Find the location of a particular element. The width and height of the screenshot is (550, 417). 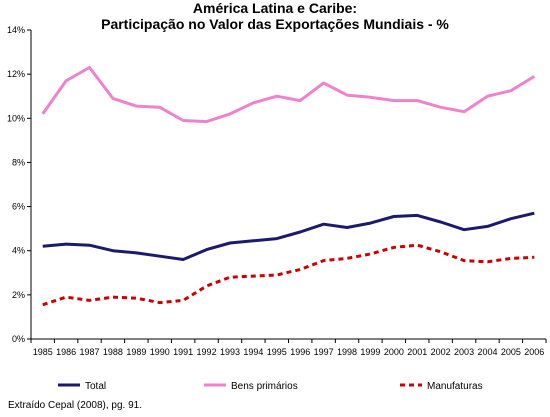

y-tick-label: 10% is located at coordinates (16, 118).